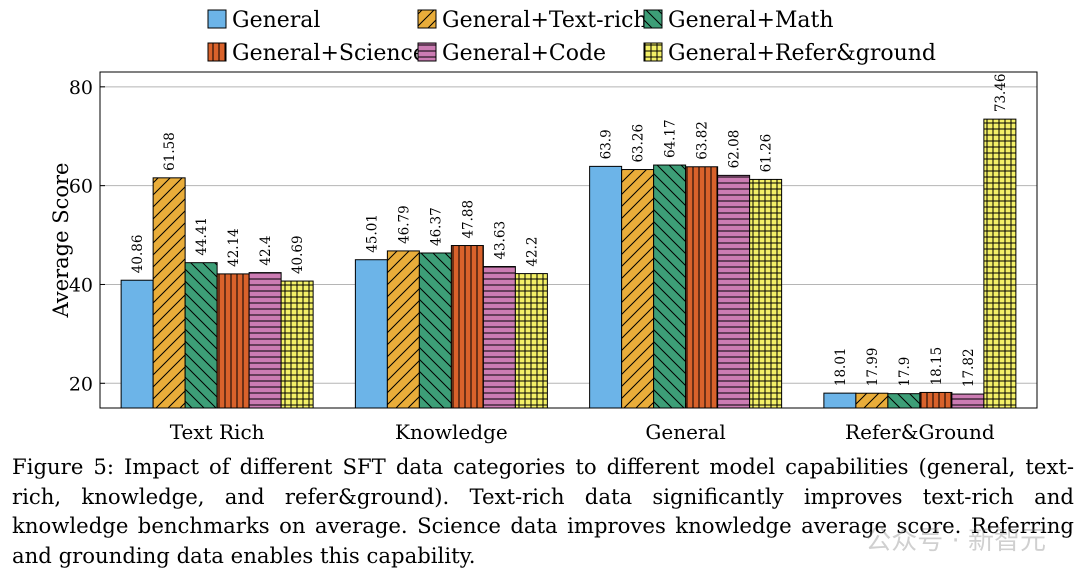 The image size is (1080, 577). I want to click on x-tick-label: General, so click(685, 432).